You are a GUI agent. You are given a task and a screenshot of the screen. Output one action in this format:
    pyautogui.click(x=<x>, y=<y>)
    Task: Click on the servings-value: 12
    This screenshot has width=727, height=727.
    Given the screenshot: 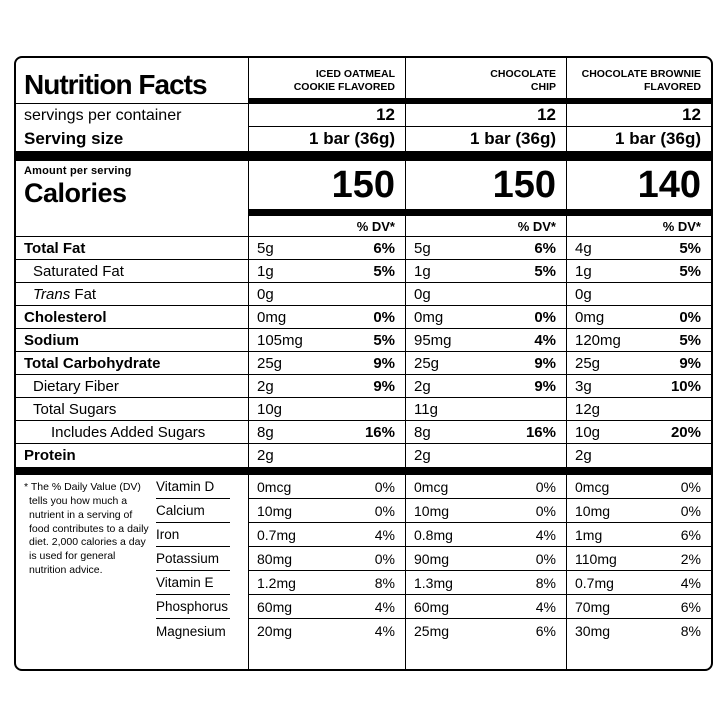 What is the action you would take?
    pyautogui.click(x=327, y=115)
    